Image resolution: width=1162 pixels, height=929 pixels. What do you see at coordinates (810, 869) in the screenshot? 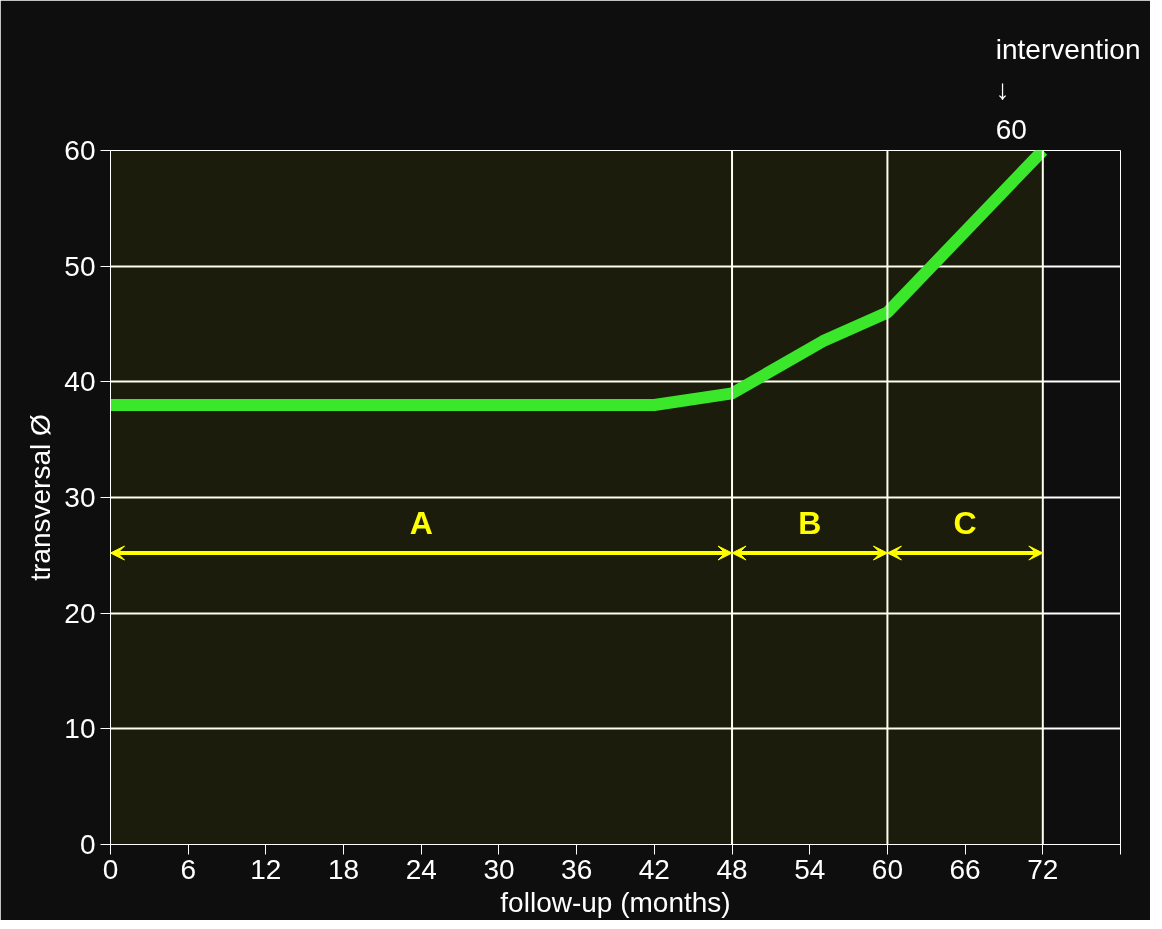
I see `x-tick-label: 54` at bounding box center [810, 869].